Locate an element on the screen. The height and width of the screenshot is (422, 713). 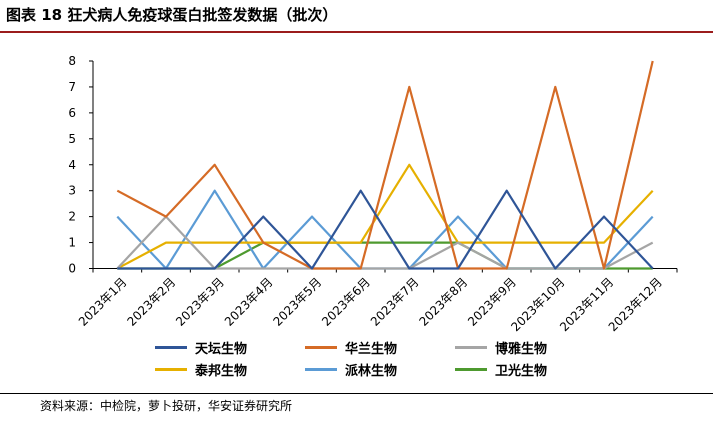
legend-label: 泰邦生物 is located at coordinates (221, 371).